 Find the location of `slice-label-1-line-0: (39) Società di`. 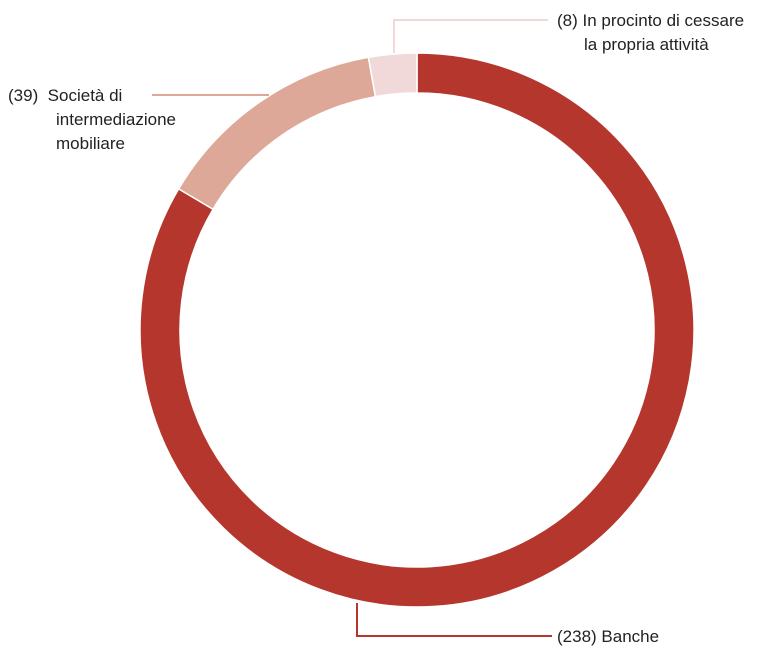

slice-label-1-line-0: (39) Società di is located at coordinates (65, 95).